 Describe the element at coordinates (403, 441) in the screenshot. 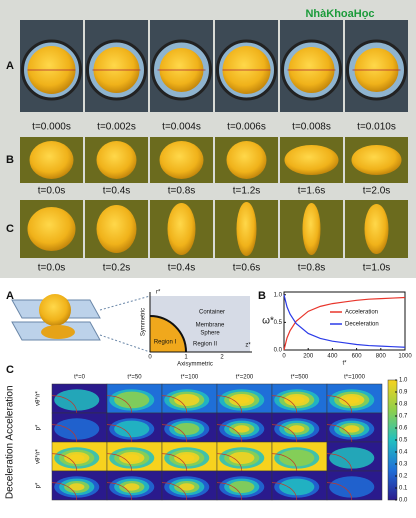

I see `colorbar-label: 0.5` at that location.